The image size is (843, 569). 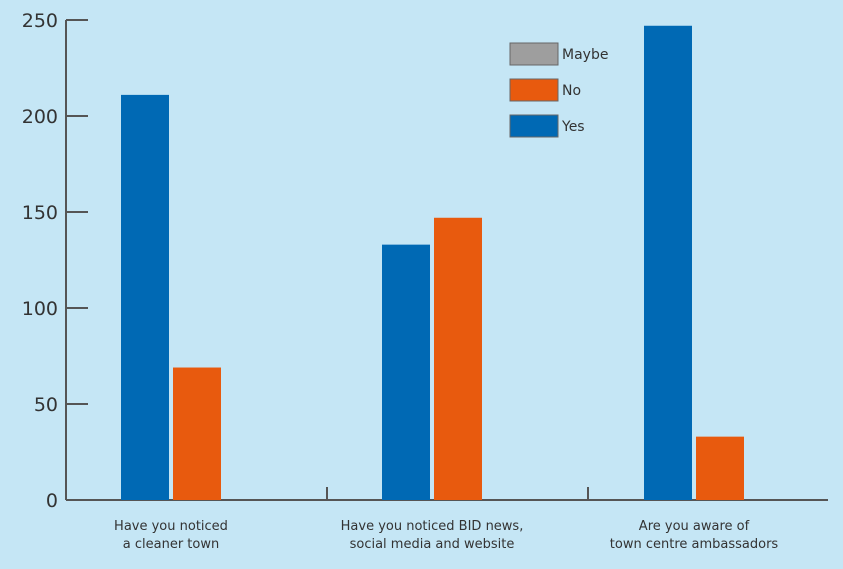 What do you see at coordinates (171, 544) in the screenshot?
I see `x-tick-label: a cleaner town` at bounding box center [171, 544].